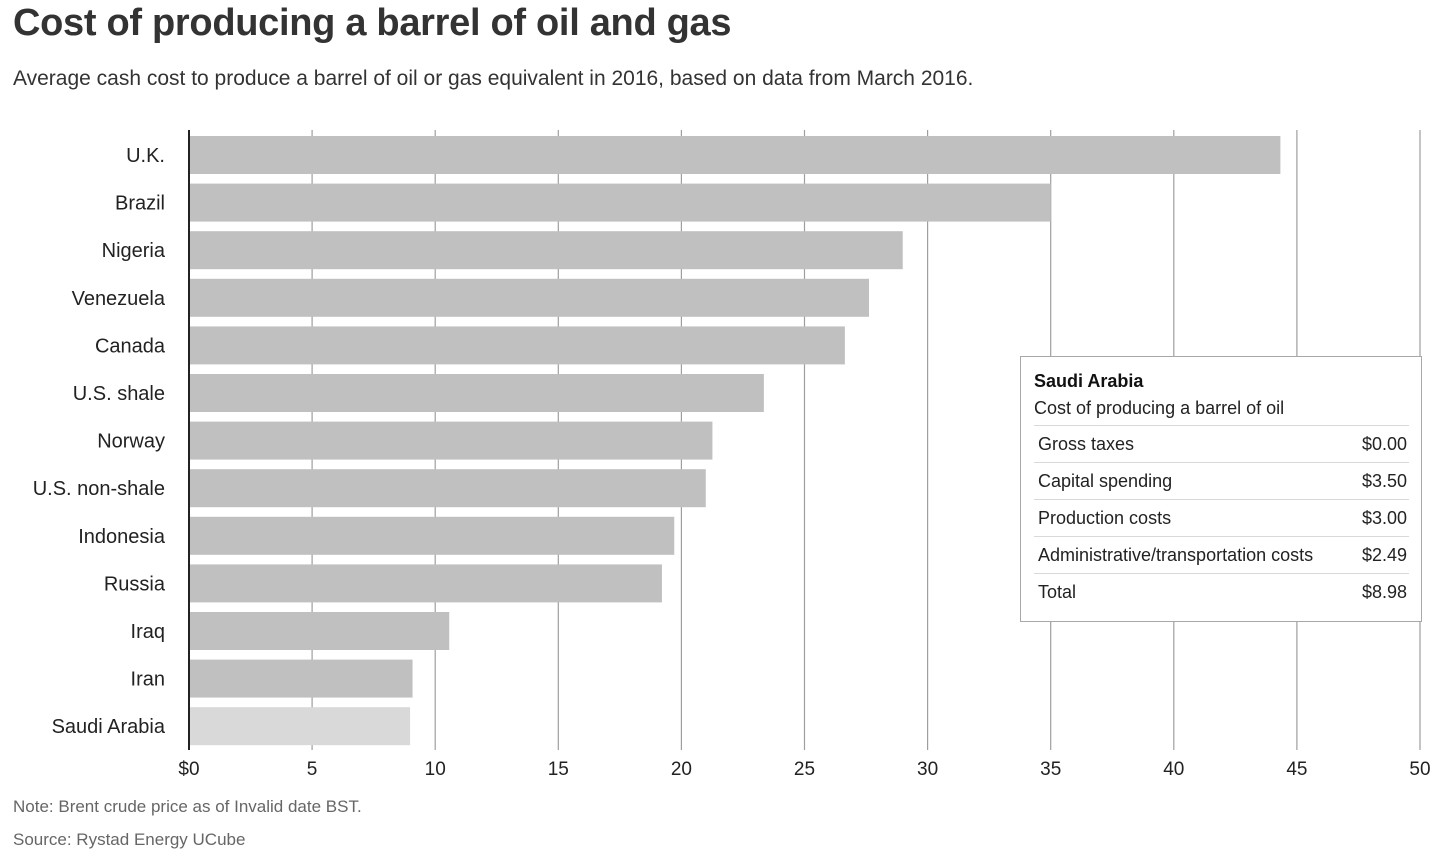  Describe the element at coordinates (1193, 481) in the screenshot. I see `tooltip-row-label: Capital spending` at that location.